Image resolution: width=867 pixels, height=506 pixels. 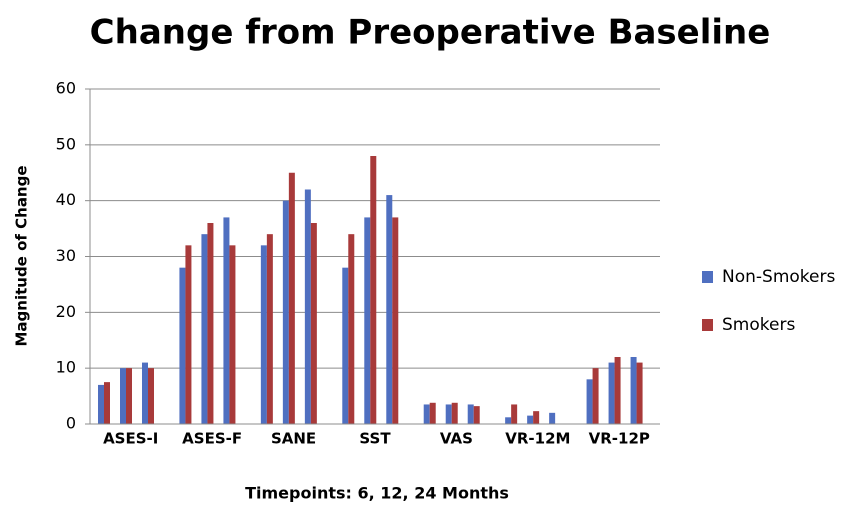 I want to click on x-tick-label: VR-12P, so click(x=619, y=439).